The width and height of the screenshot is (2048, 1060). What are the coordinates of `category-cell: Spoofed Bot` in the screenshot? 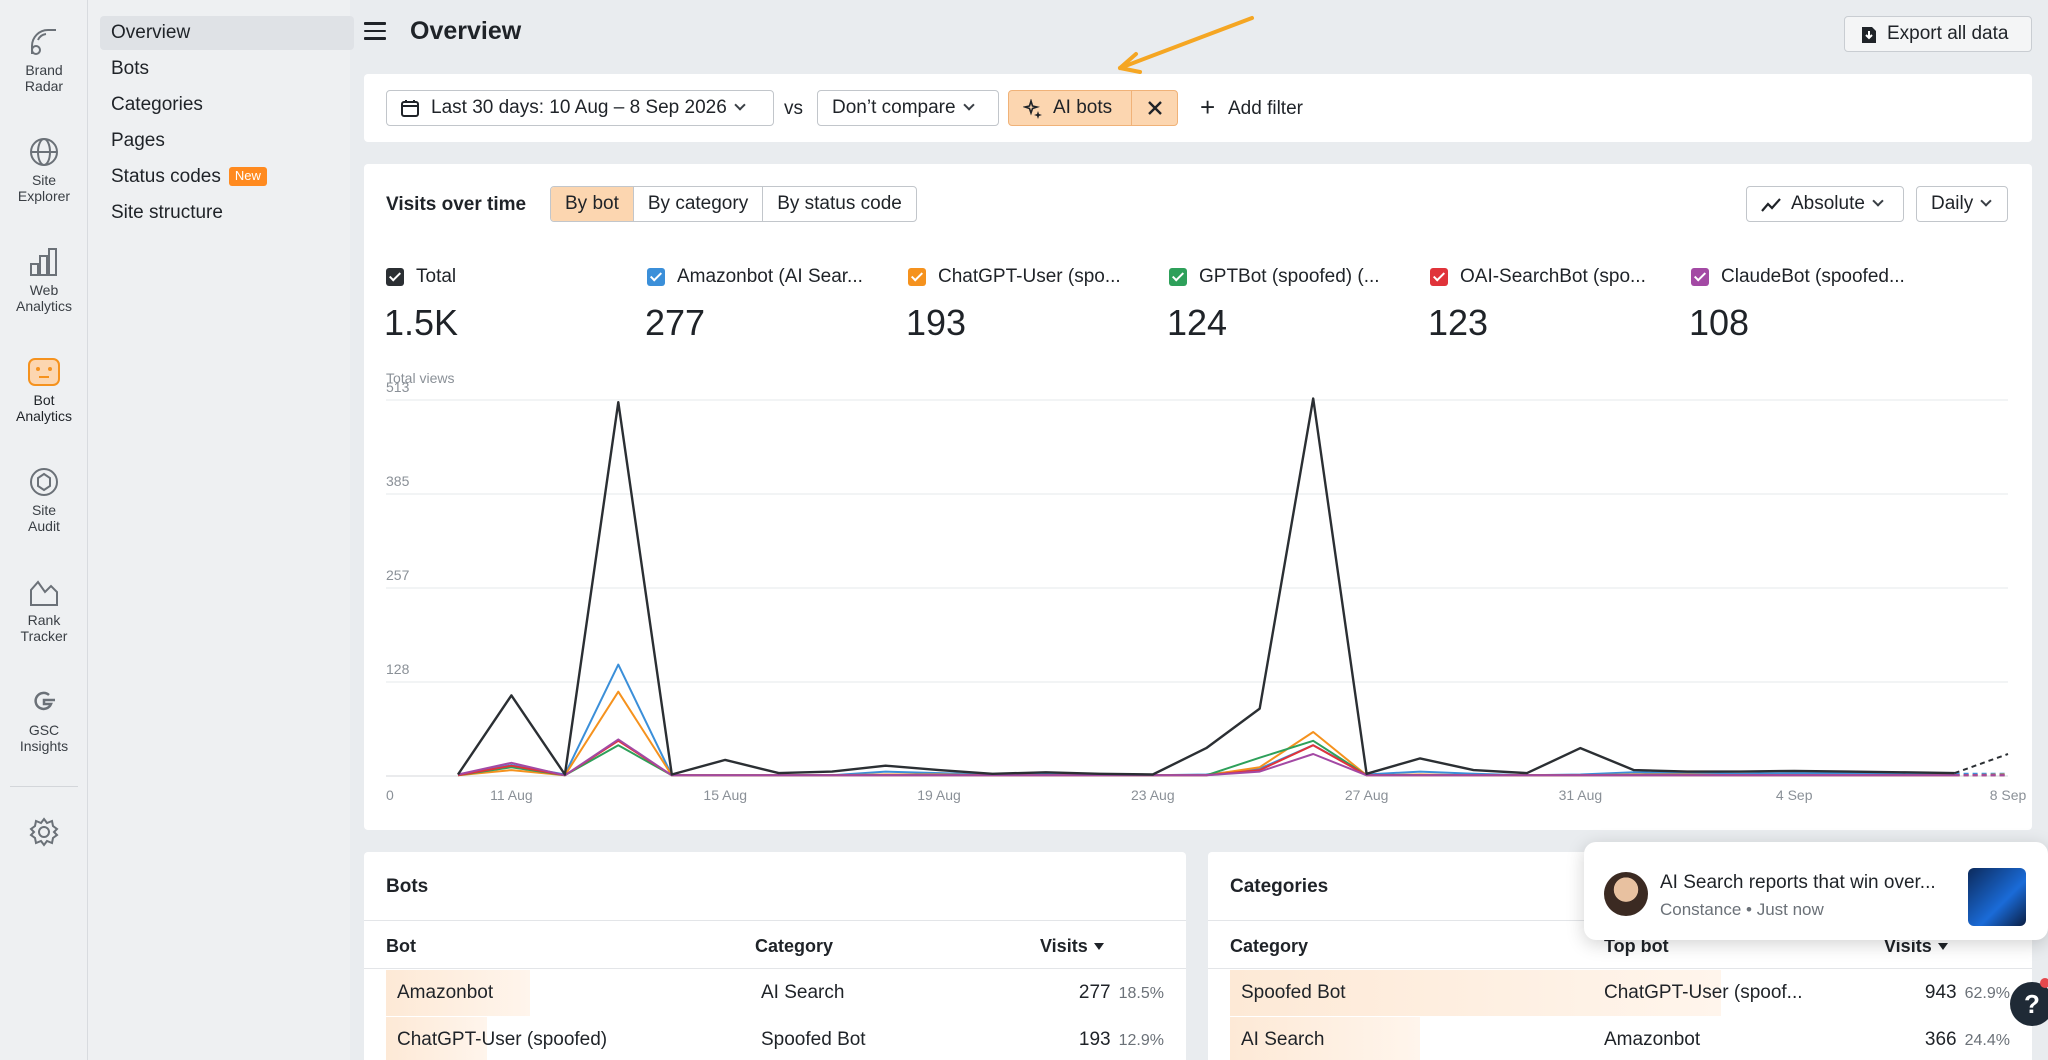 It's located at (813, 1039).